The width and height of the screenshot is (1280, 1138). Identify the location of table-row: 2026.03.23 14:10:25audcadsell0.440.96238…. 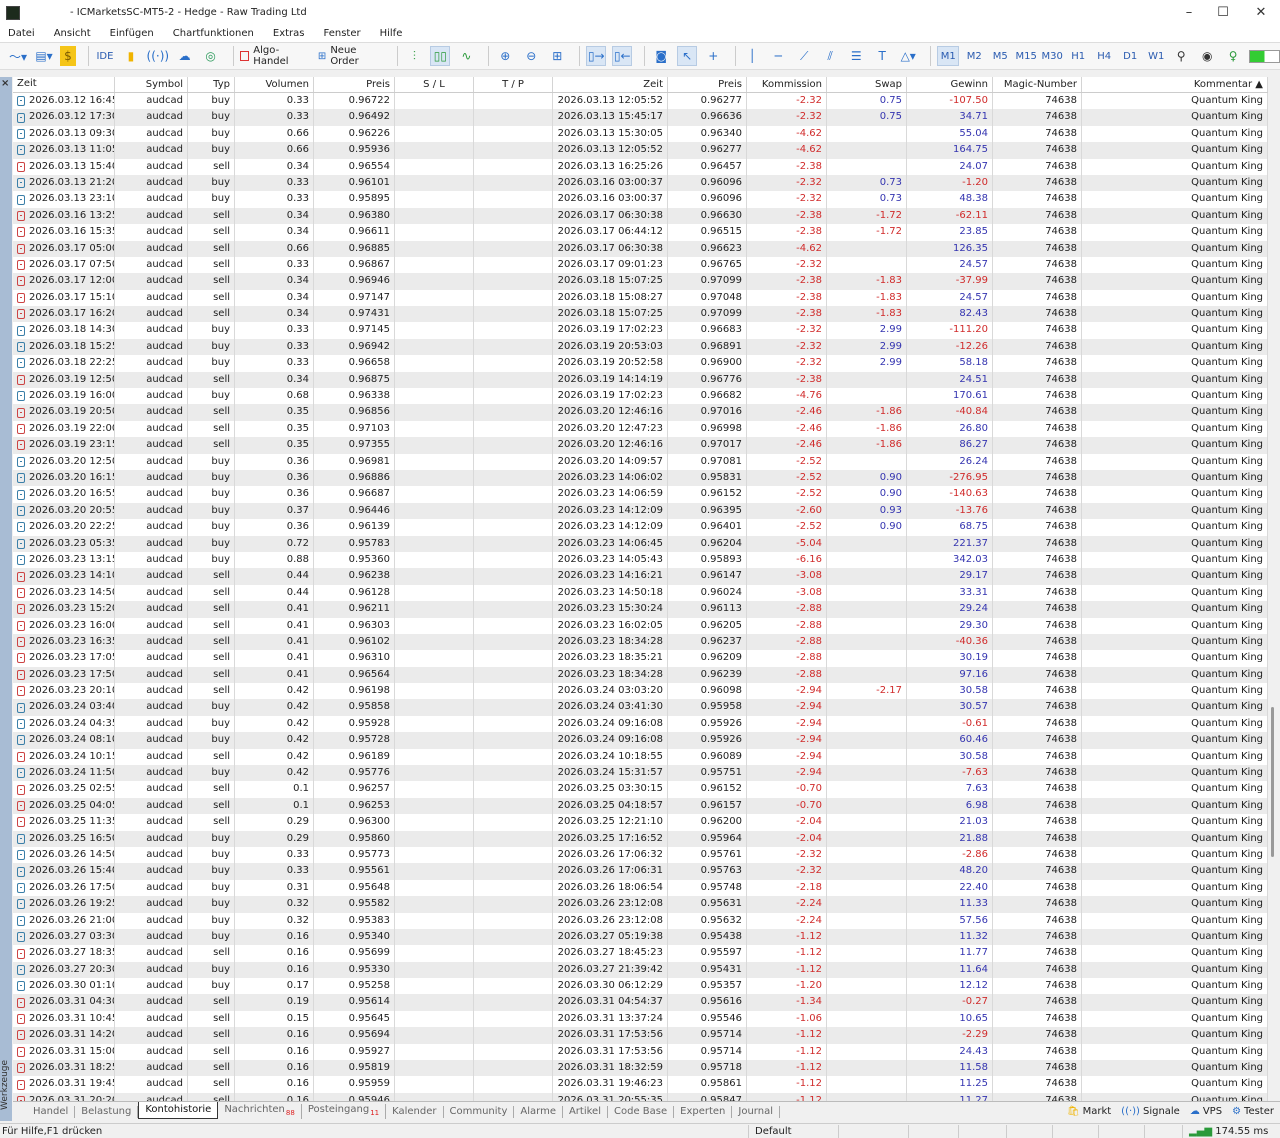
(640, 576).